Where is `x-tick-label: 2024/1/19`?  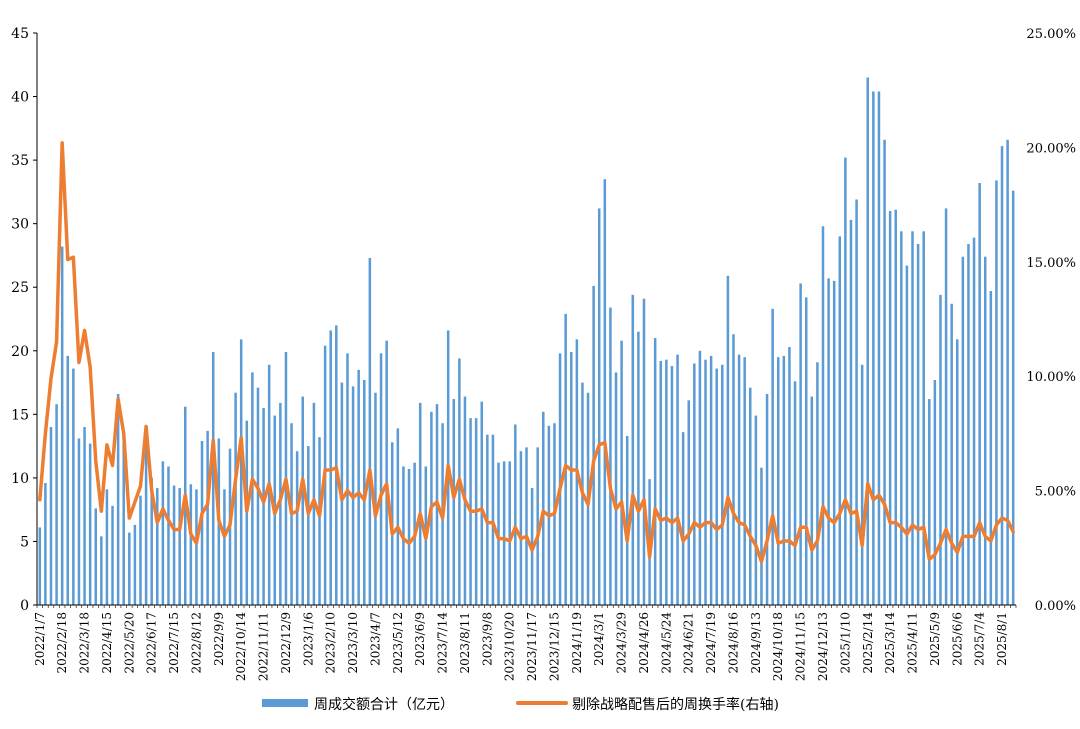 x-tick-label: 2024/1/19 is located at coordinates (577, 643).